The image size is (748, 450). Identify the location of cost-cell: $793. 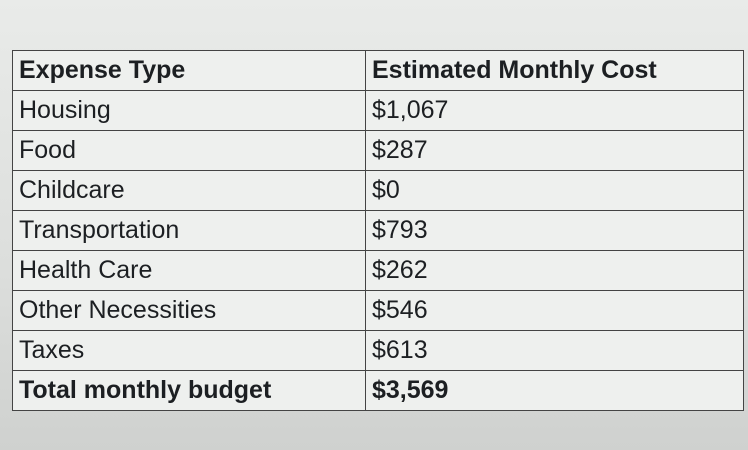
(554, 230).